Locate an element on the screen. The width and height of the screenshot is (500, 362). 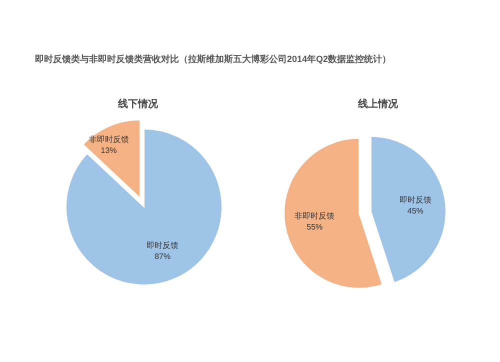
data-label: 13% is located at coordinates (108, 151).